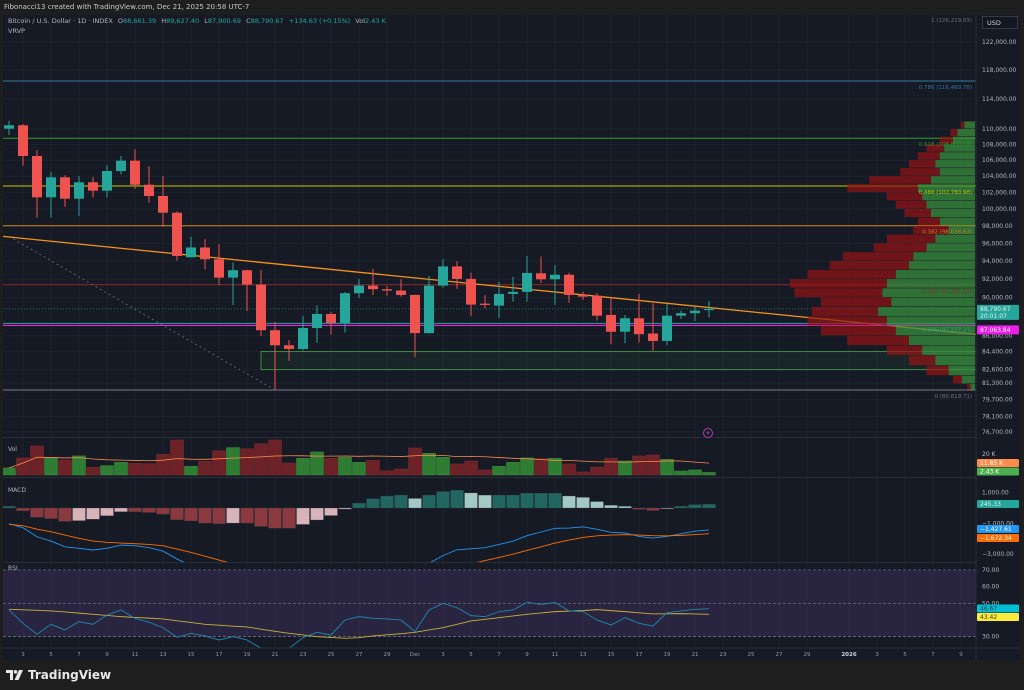  Describe the element at coordinates (624, 361) in the screenshot. I see `support-zone-rectangle` at that location.